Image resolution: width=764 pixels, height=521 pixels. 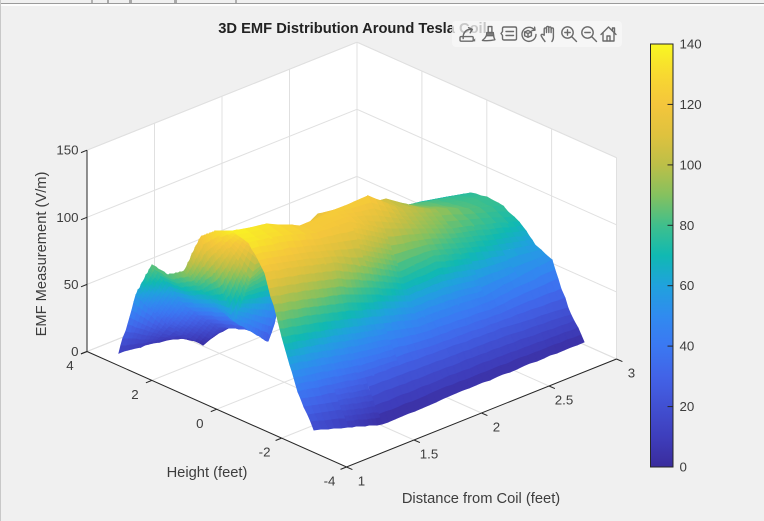 I want to click on svg-text: 20, so click(x=687, y=406).